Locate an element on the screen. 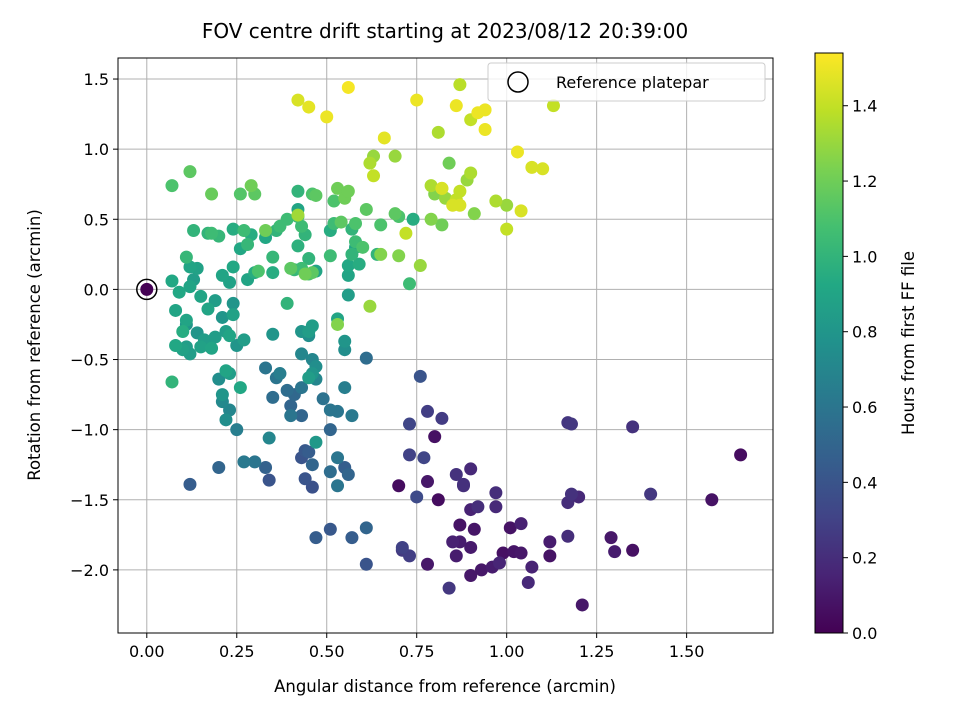 The height and width of the screenshot is (720, 960). y-axis-label: Rotation from reference (arcmin) is located at coordinates (34, 345).